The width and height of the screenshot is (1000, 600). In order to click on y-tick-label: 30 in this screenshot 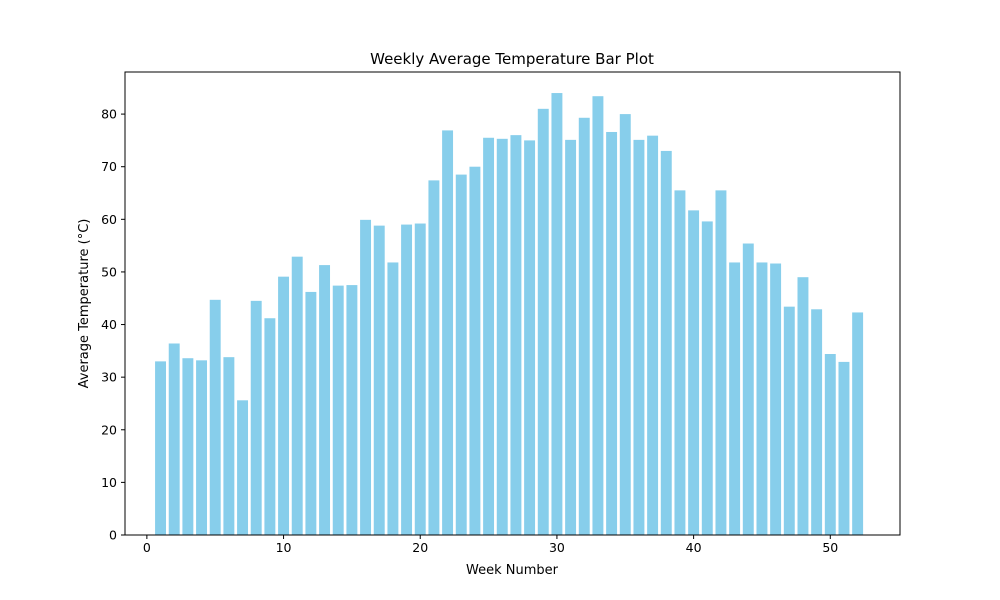, I will do `click(109, 377)`.